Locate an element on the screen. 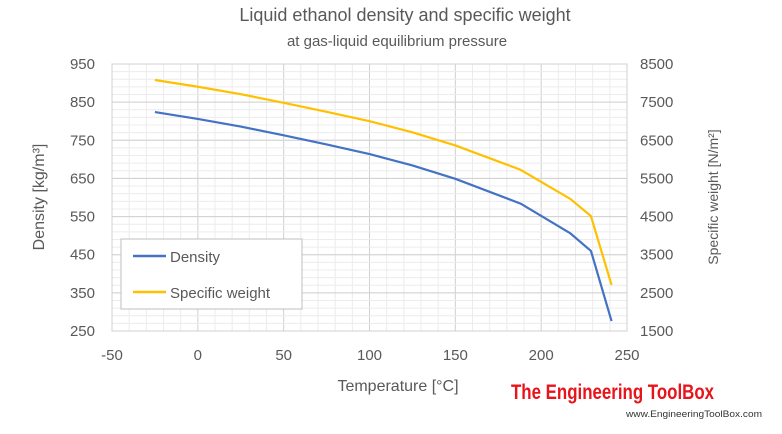 The image size is (782, 434). y2-tick-label: 8500 is located at coordinates (656, 64).